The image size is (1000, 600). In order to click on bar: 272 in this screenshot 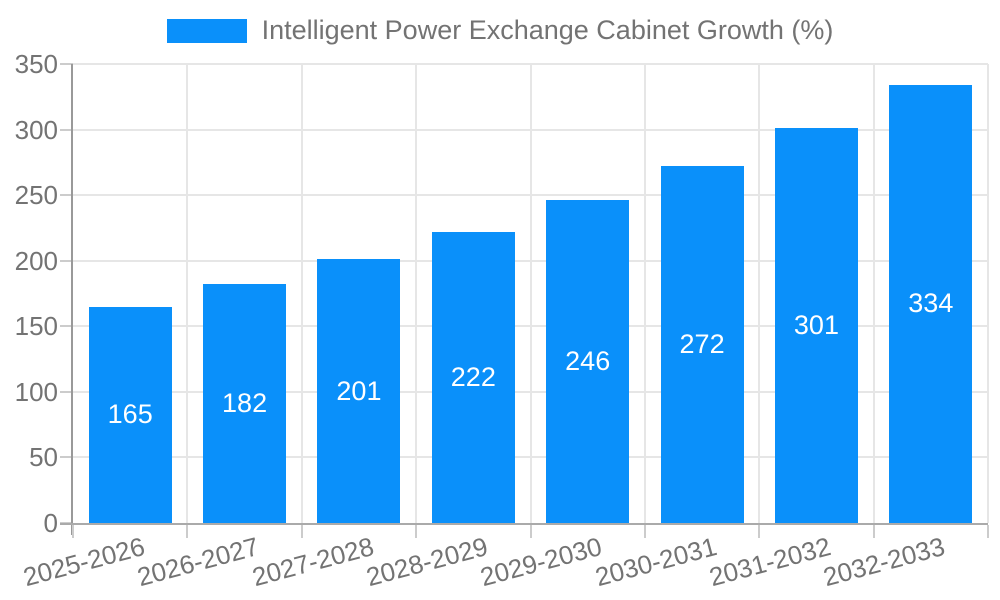, I will do `click(702, 344)`.